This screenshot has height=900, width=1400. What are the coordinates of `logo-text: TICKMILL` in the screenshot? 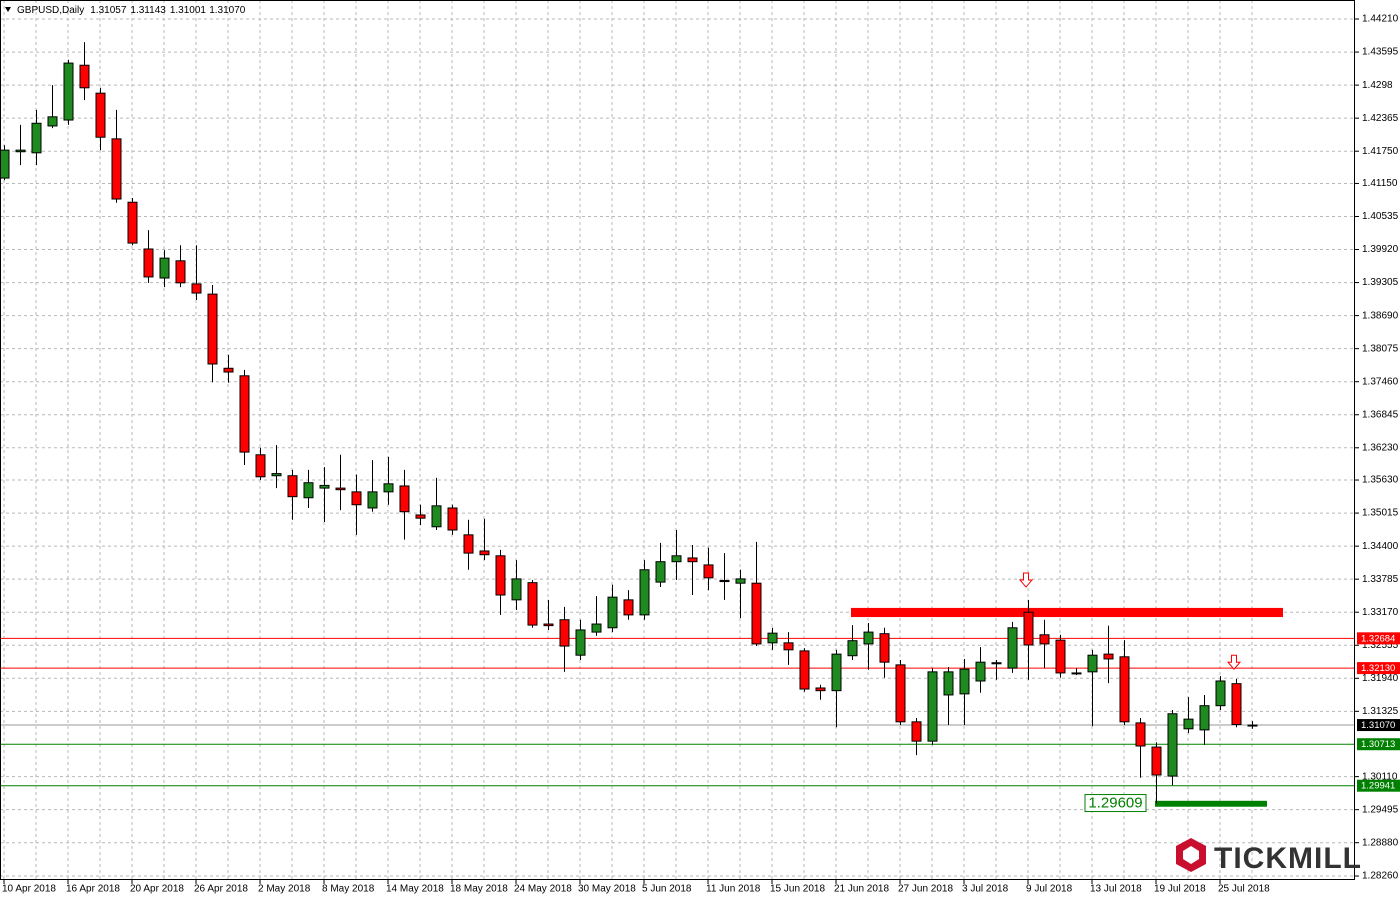 It's located at (1288, 858).